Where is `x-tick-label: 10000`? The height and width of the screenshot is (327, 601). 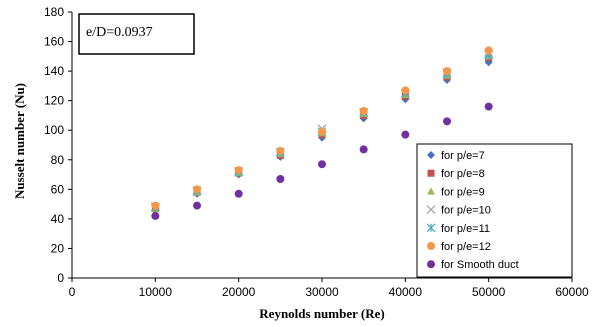 x-tick-label: 10000 is located at coordinates (156, 292).